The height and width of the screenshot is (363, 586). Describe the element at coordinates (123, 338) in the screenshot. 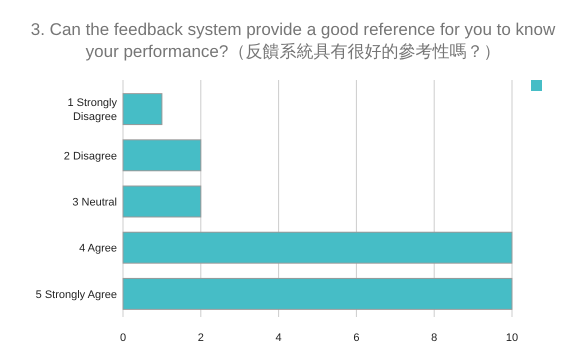

I see `x-tick-label: 0` at that location.